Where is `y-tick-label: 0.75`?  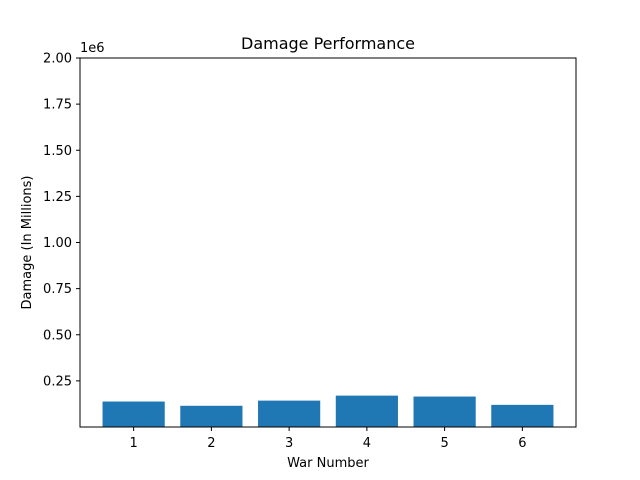
y-tick-label: 0.75 is located at coordinates (57, 289).